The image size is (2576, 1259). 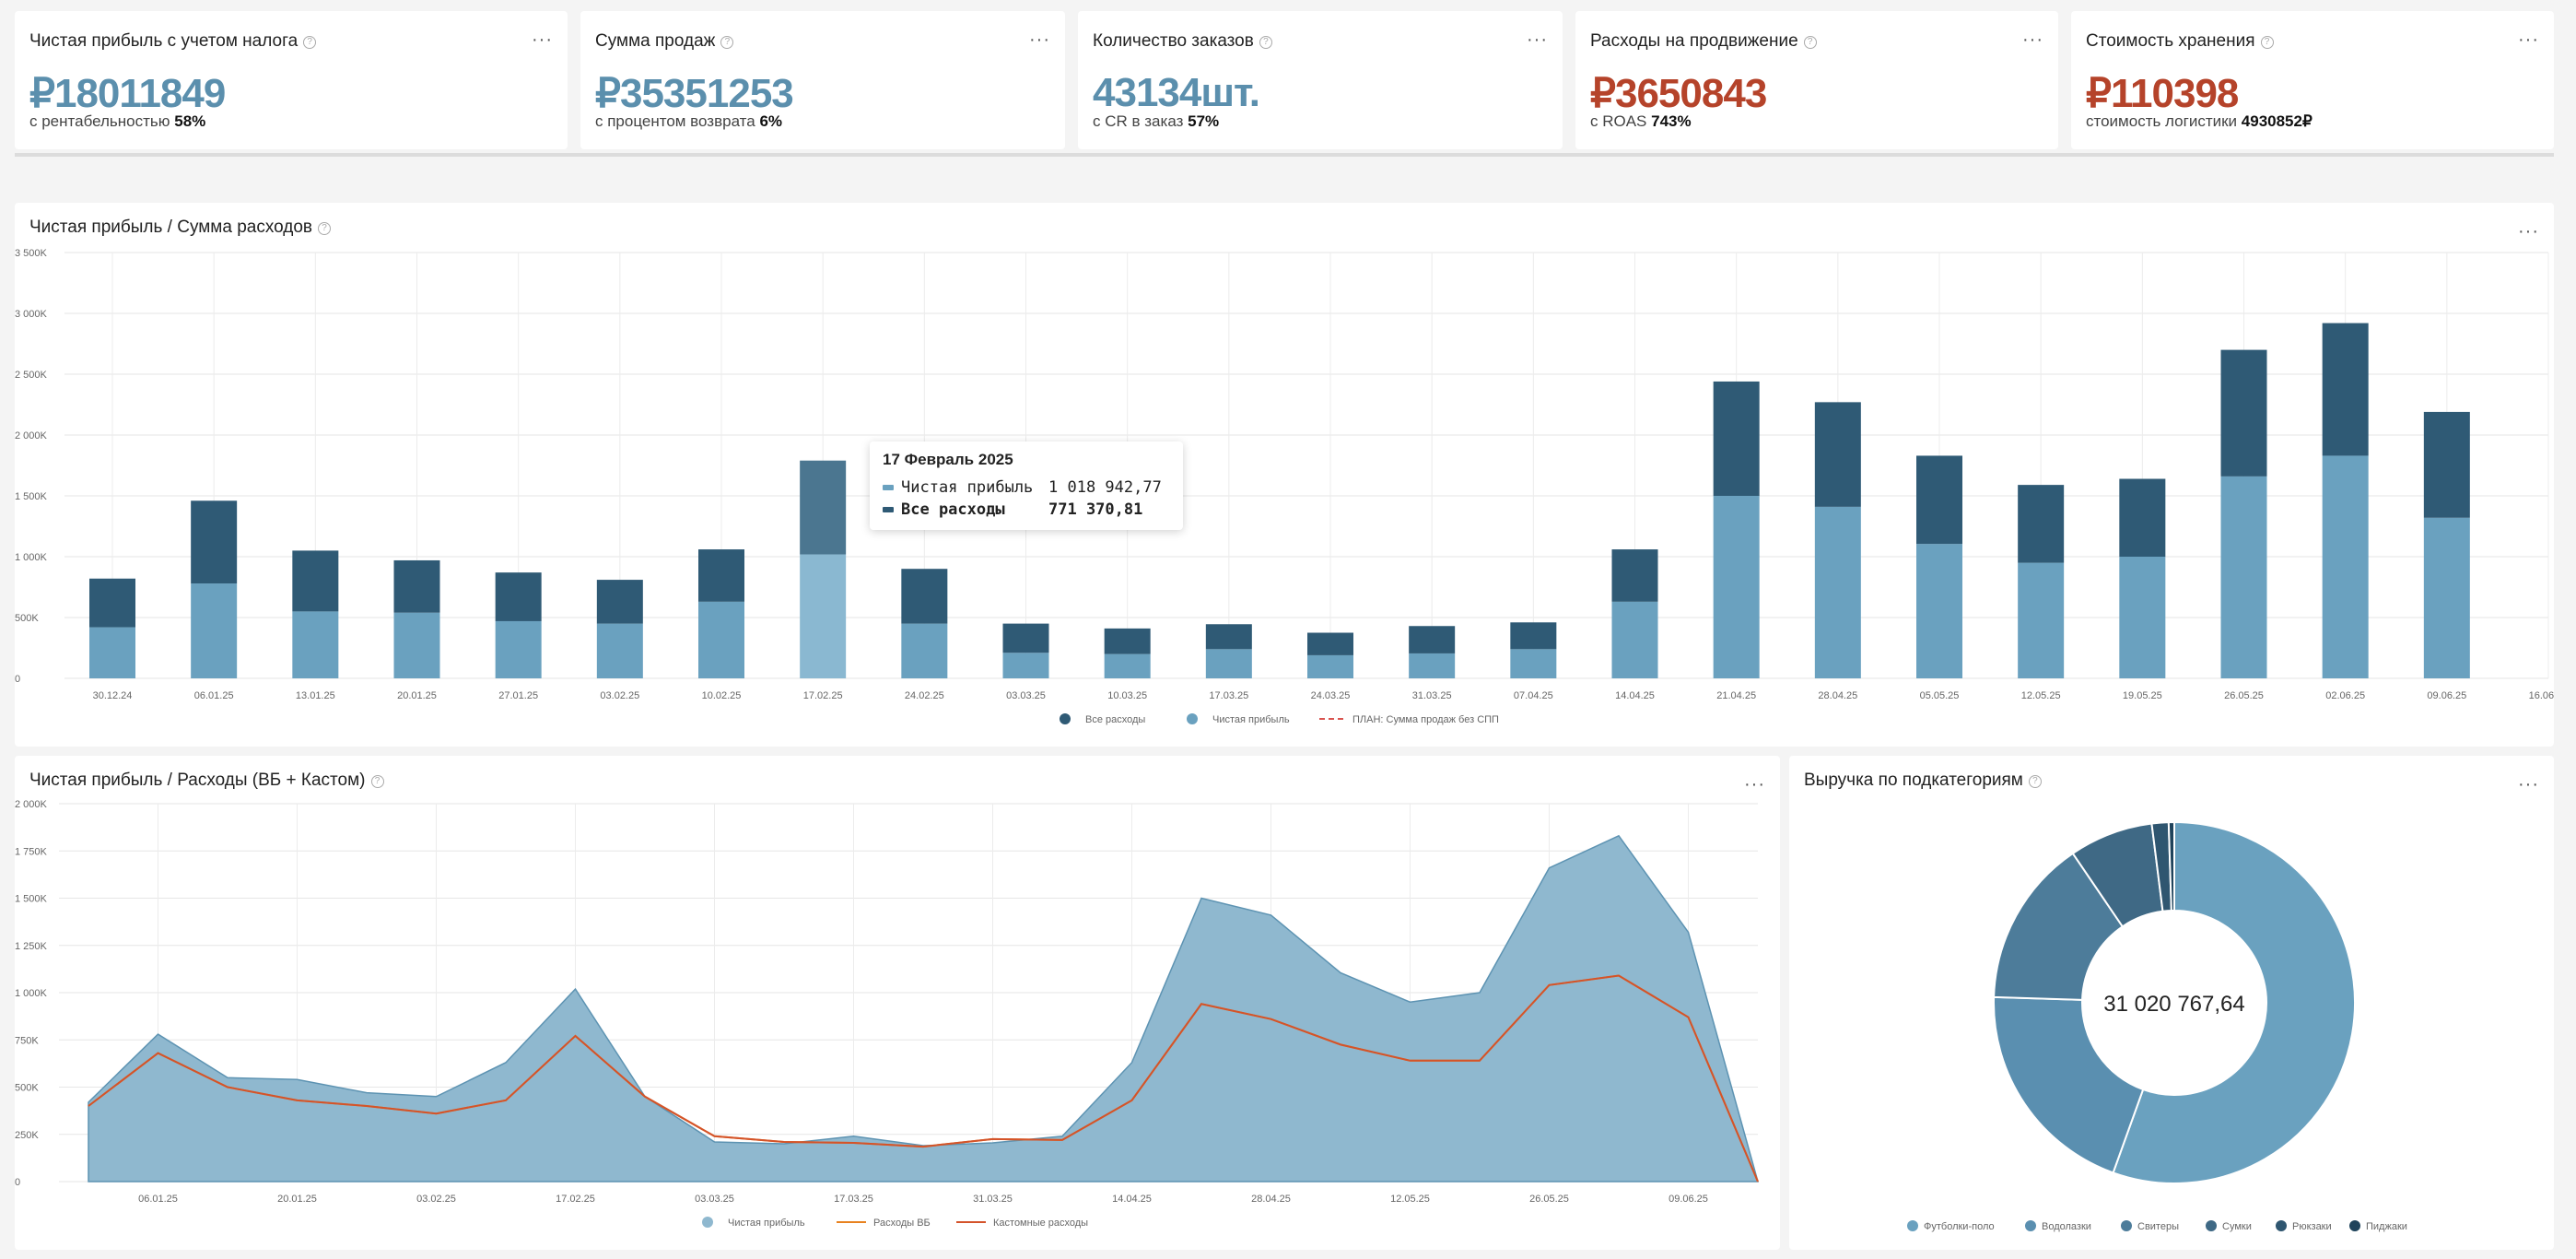 What do you see at coordinates (113, 696) in the screenshot?
I see `x-tick-label: 30.12.24` at bounding box center [113, 696].